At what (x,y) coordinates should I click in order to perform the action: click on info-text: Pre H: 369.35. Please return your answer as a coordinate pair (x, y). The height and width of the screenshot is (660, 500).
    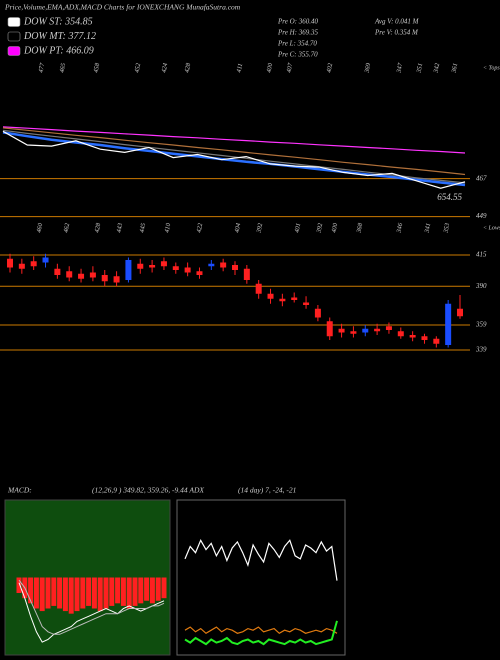
    Looking at the image, I should click on (297, 33).